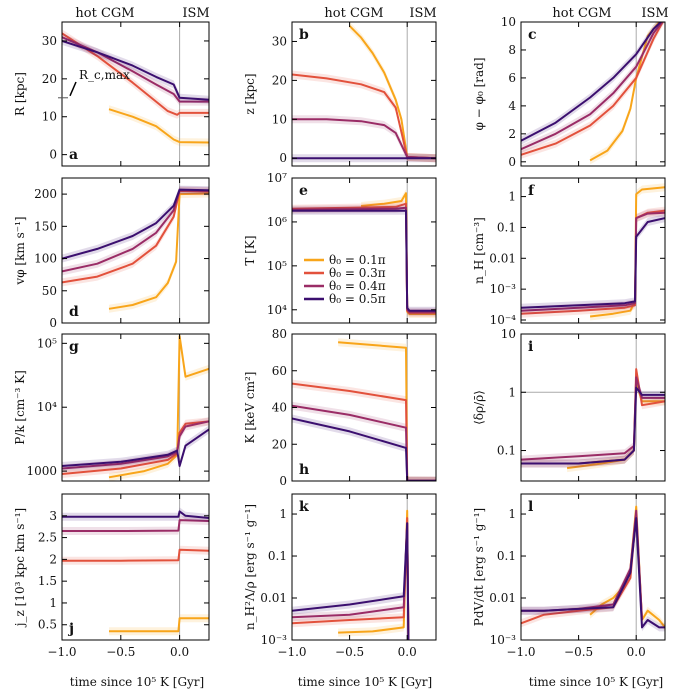  What do you see at coordinates (20, 94) in the screenshot?
I see `y-axis-label-a: R [kpc]` at bounding box center [20, 94].